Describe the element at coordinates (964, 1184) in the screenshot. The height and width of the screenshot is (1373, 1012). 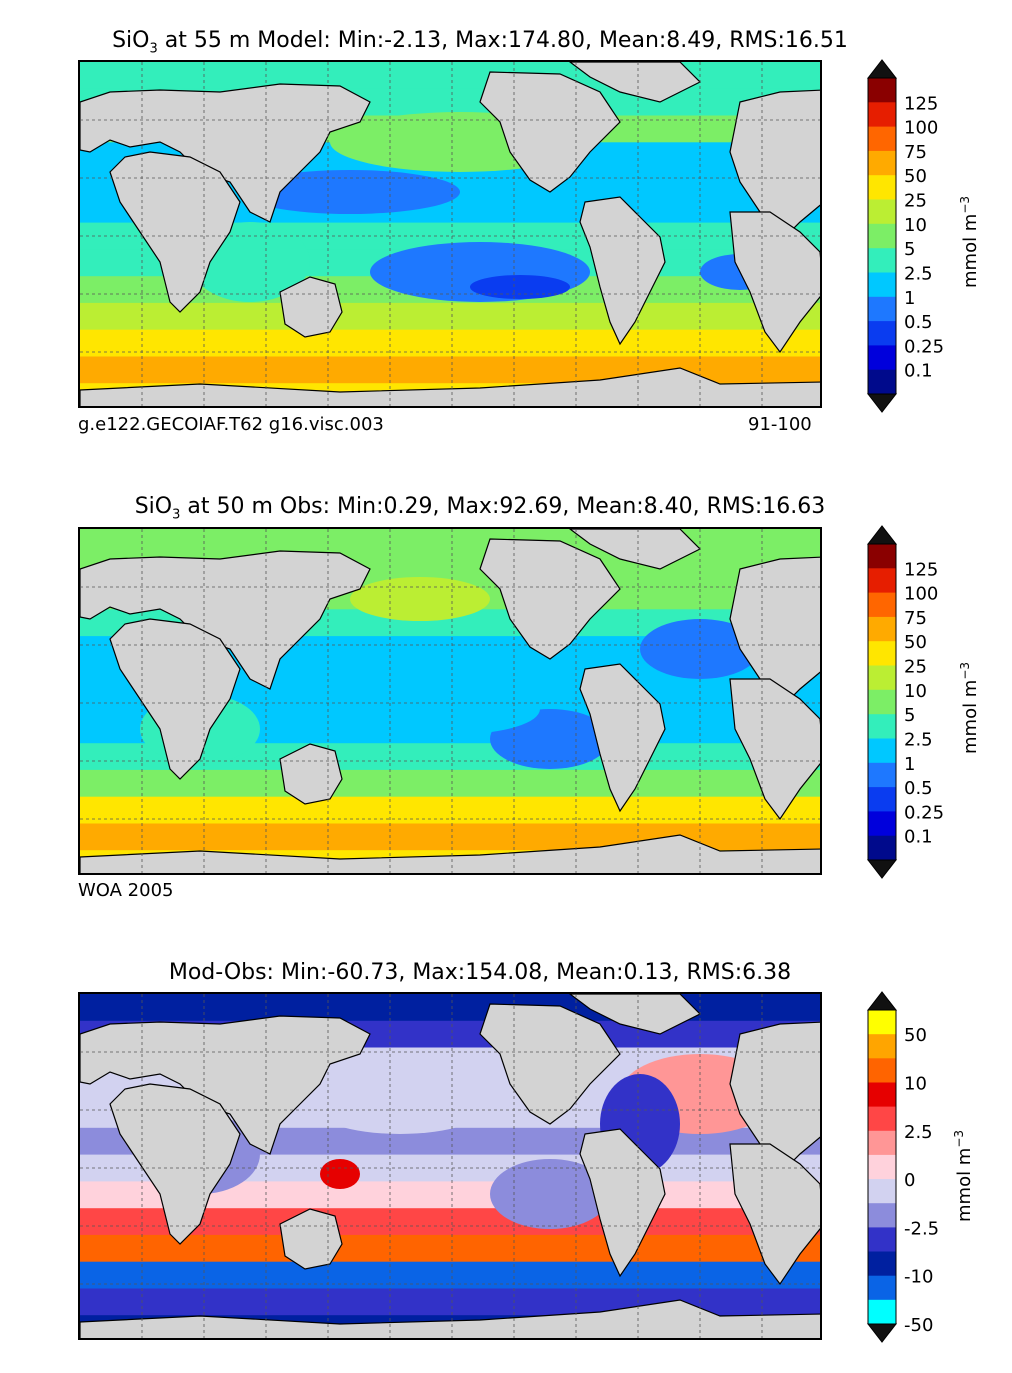
I see `panel3-colorbar-label-text: mmol m` at that location.